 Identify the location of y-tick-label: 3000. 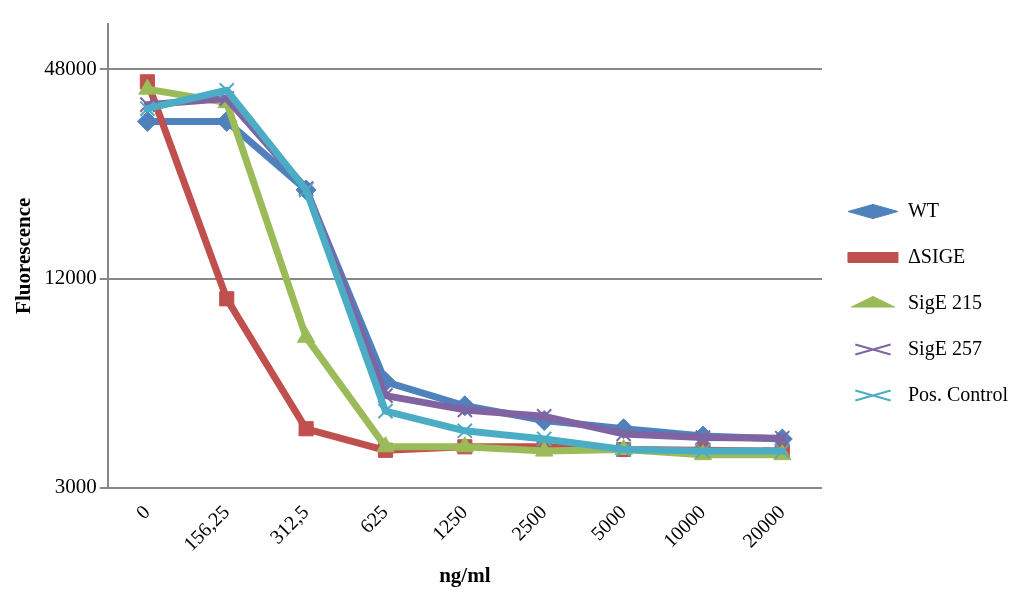
(75, 486).